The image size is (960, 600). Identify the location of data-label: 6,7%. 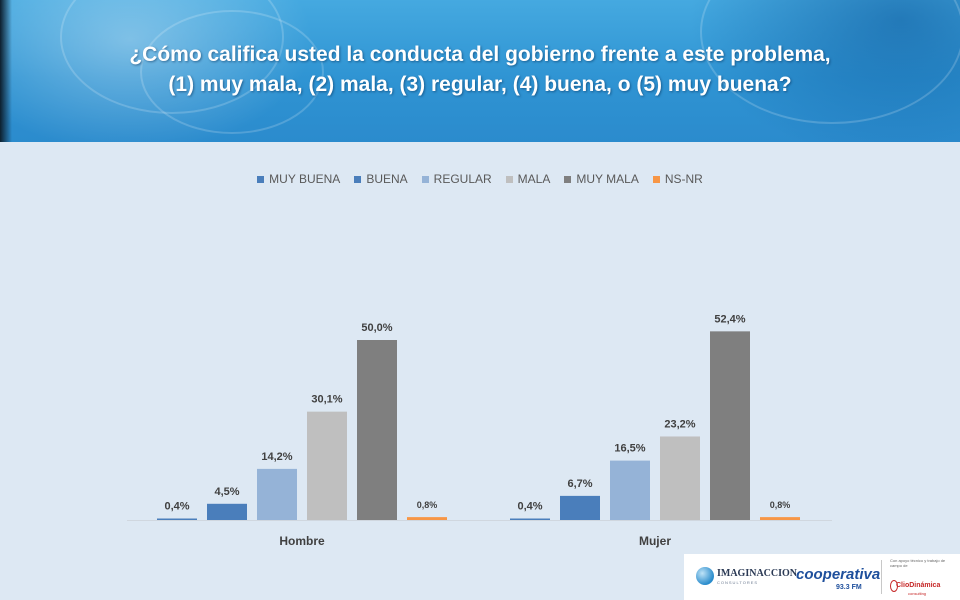
(579, 484).